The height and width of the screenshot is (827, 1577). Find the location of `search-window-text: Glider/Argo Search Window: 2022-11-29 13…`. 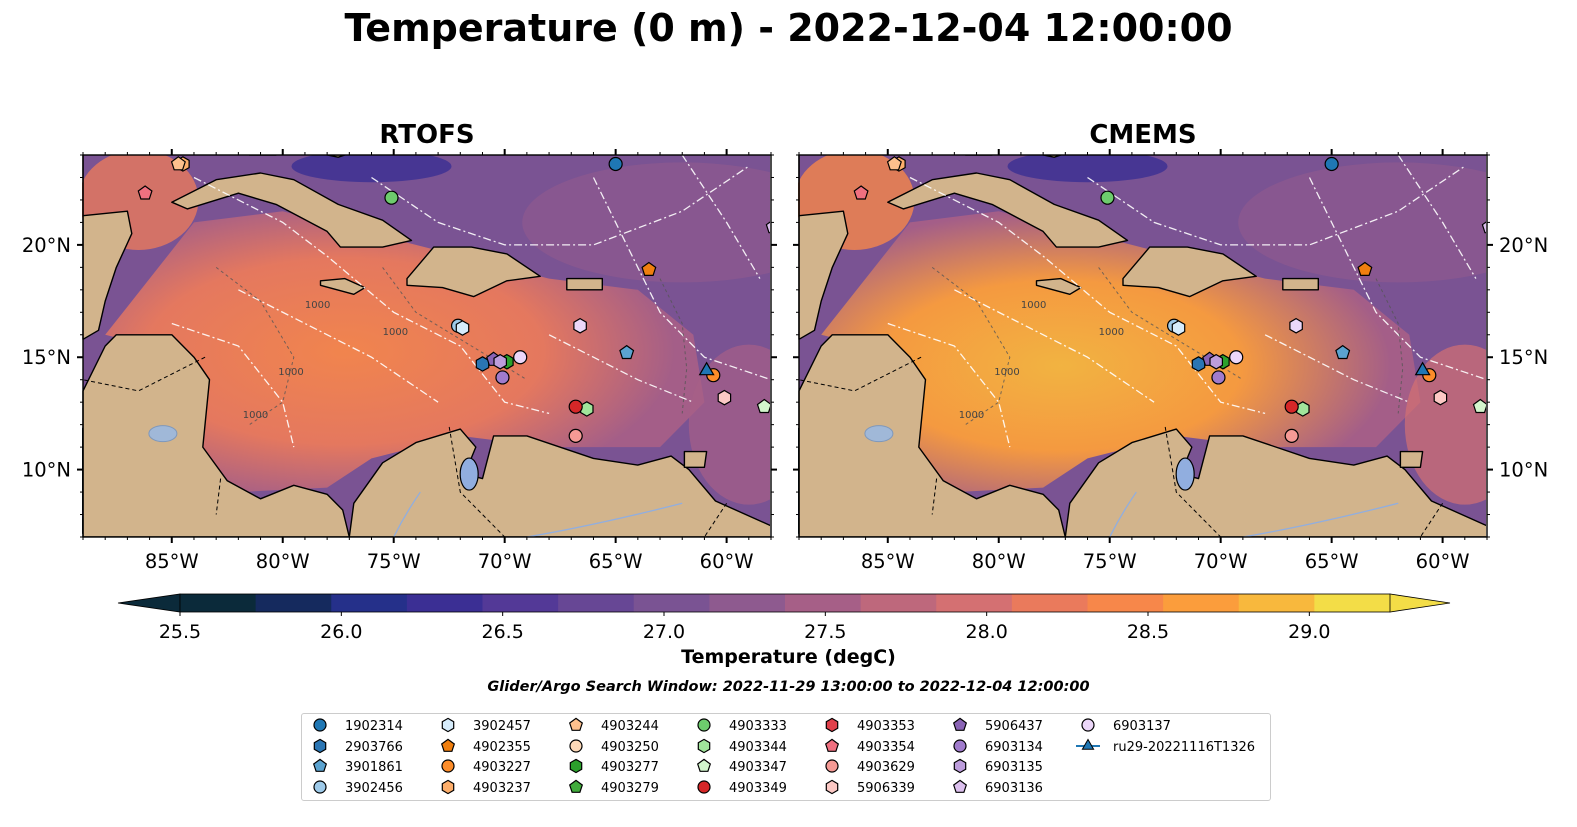

search-window-text: Glider/Argo Search Window: 2022-11-29 13… is located at coordinates (788, 687).